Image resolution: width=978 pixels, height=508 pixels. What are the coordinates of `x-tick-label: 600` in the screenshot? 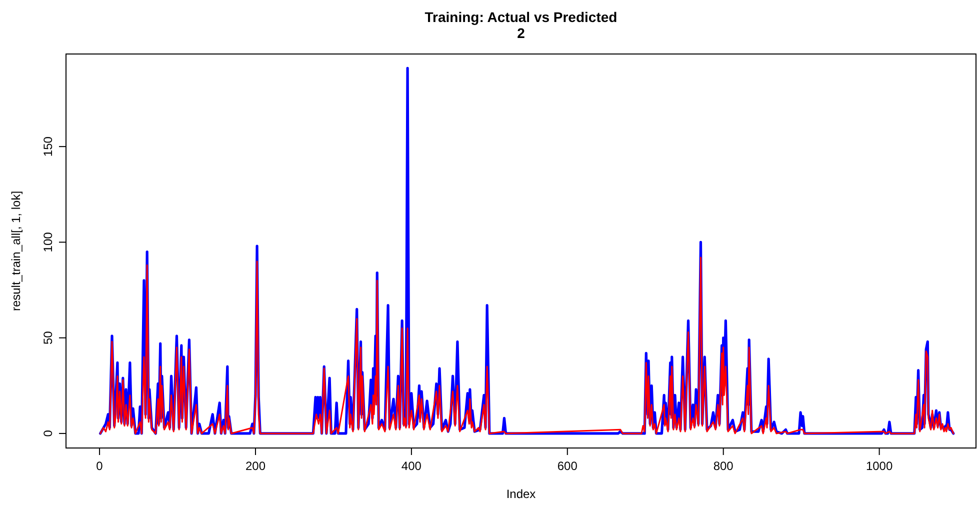 It's located at (567, 466).